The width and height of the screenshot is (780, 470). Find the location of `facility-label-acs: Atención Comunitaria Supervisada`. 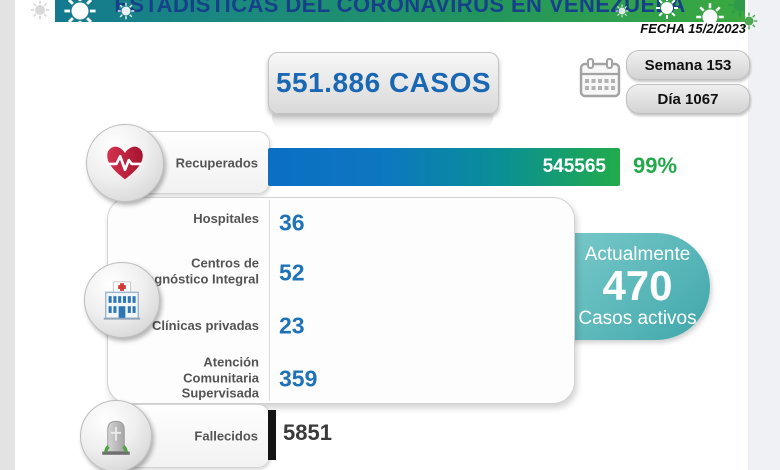

facility-label-acs: Atención Comunitaria Supervisada is located at coordinates (220, 377).